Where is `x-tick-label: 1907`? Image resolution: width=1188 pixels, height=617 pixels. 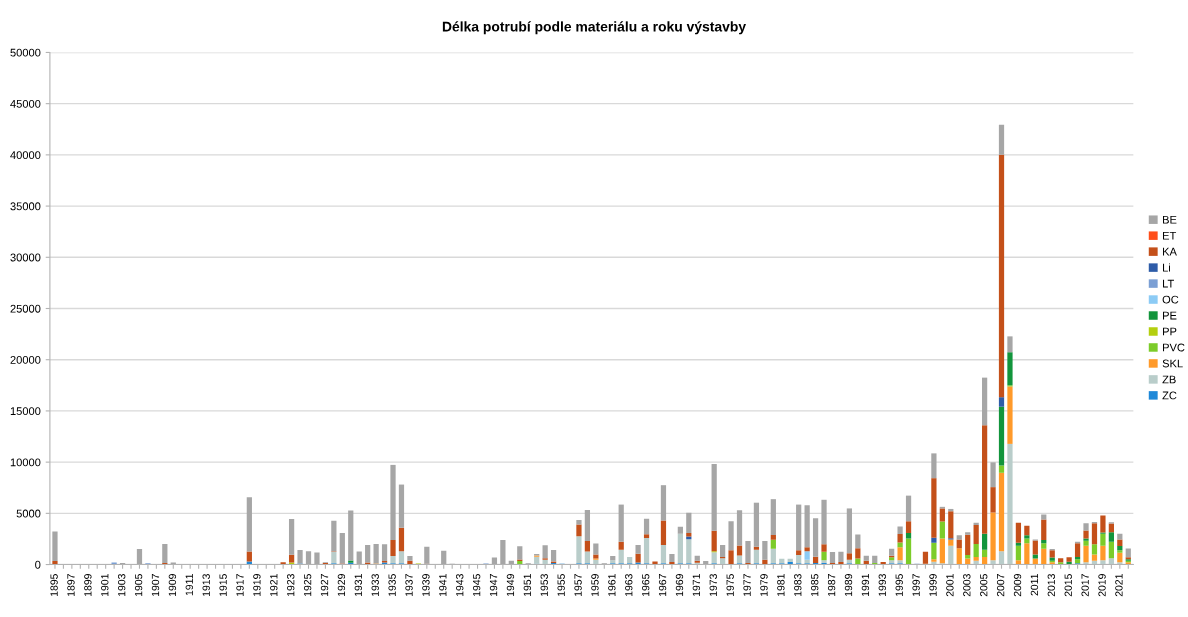
x-tick-label: 1907 is located at coordinates (155, 585).